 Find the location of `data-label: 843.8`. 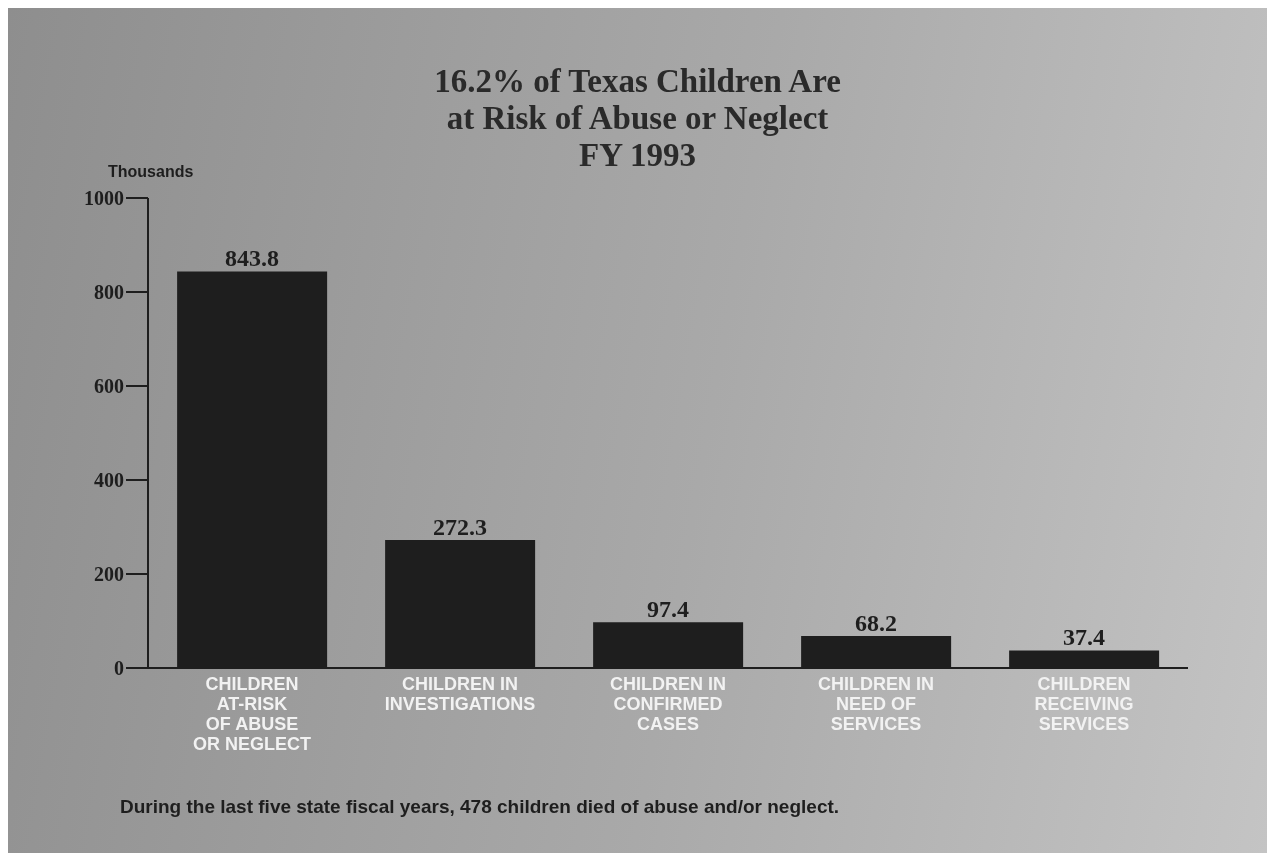

data-label: 843.8 is located at coordinates (252, 258).